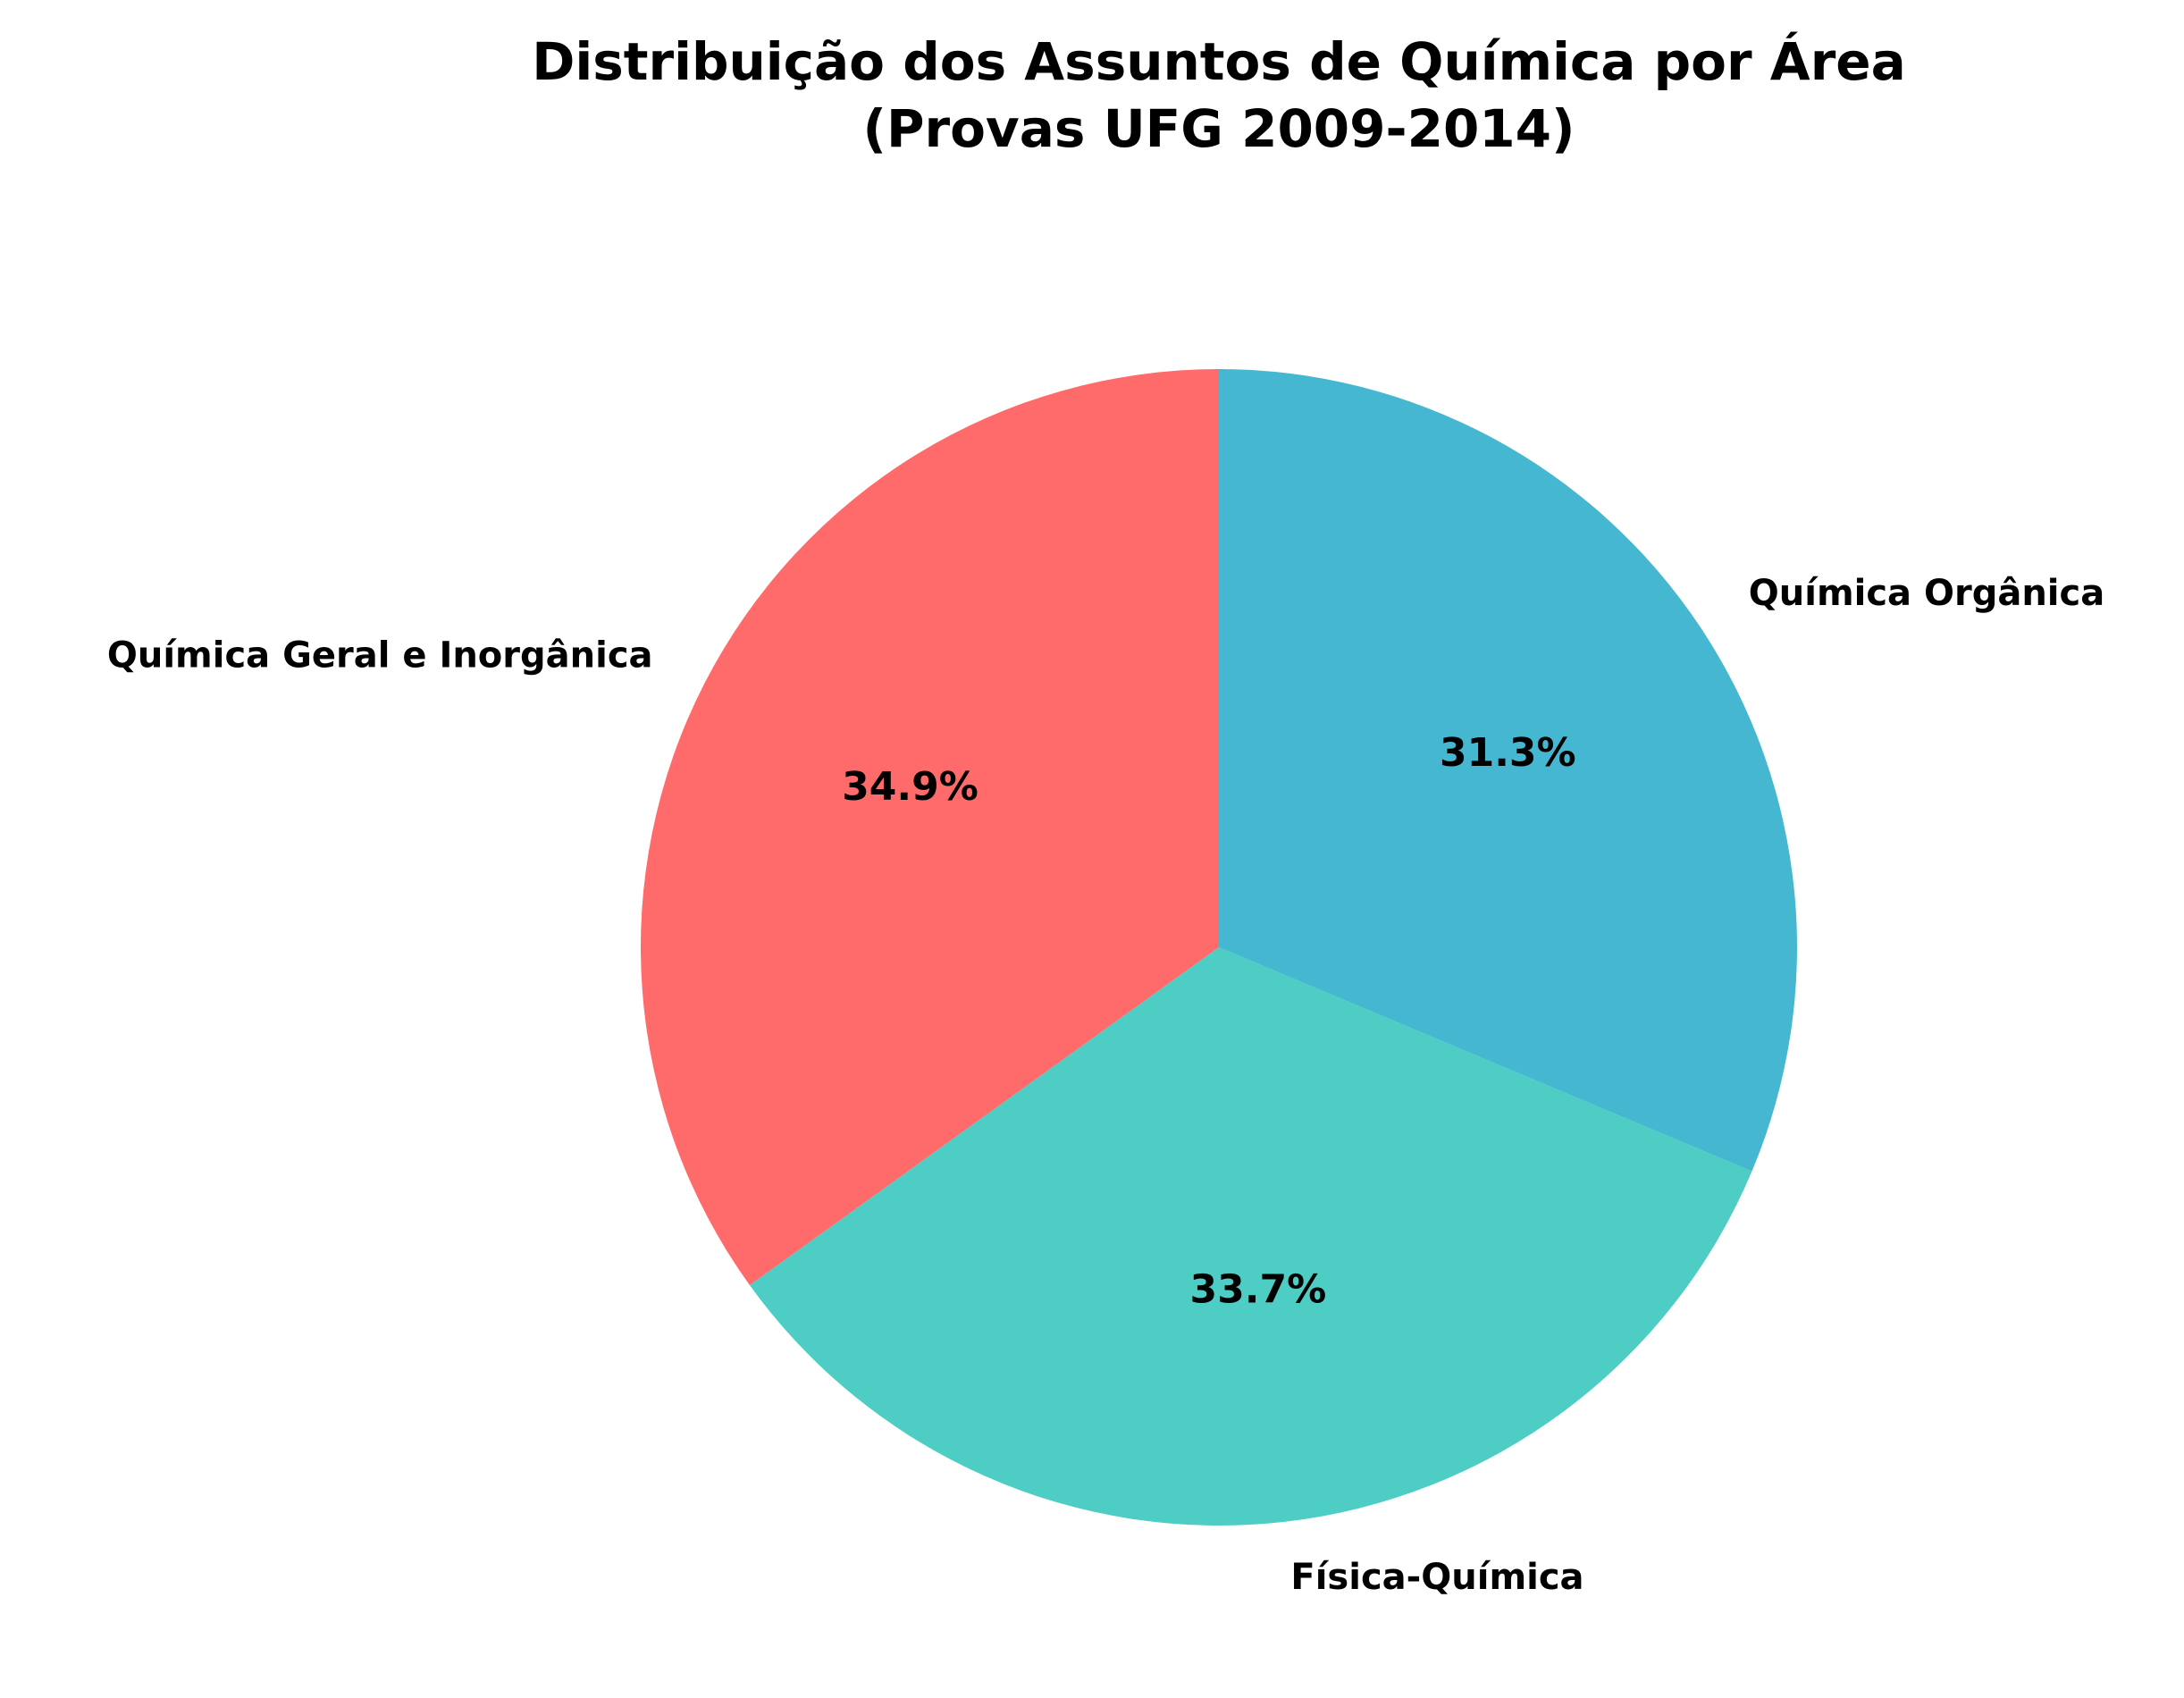  What do you see at coordinates (380, 656) in the screenshot?
I see `slice-label: Química Geral e Inorgânica` at bounding box center [380, 656].